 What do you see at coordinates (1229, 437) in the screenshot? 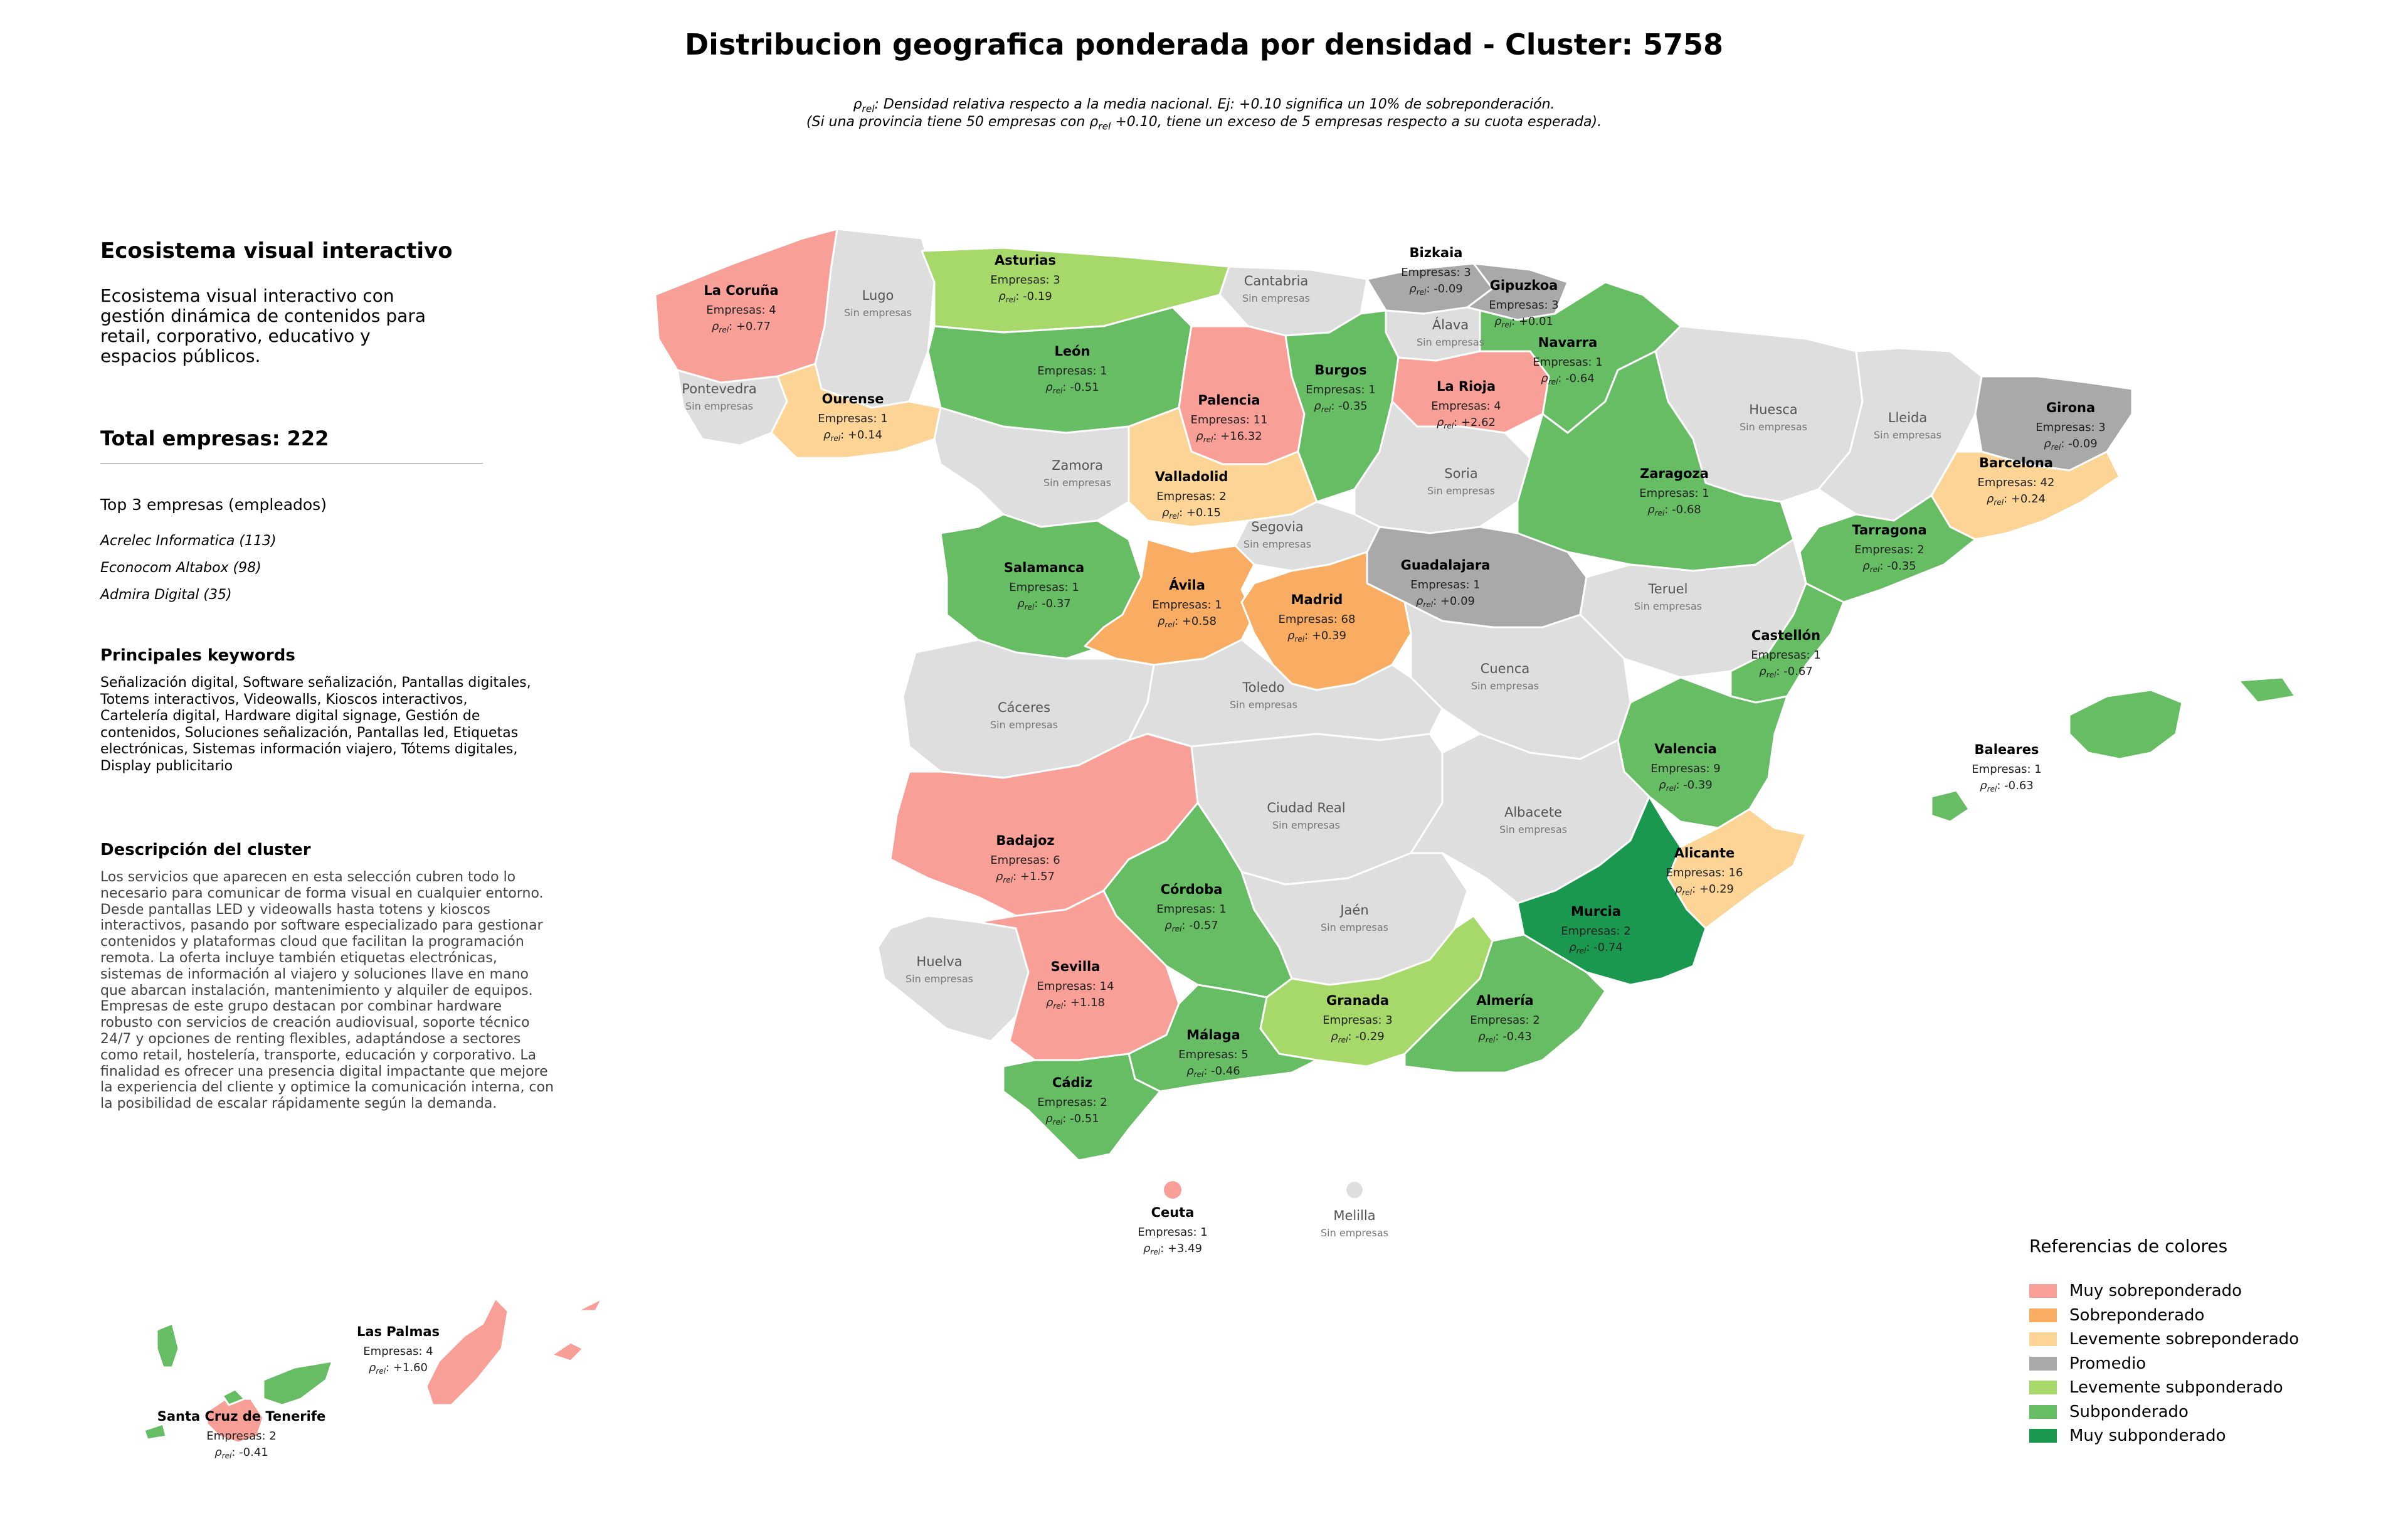
I see `province-rho: ρrel: +16.32` at bounding box center [1229, 437].